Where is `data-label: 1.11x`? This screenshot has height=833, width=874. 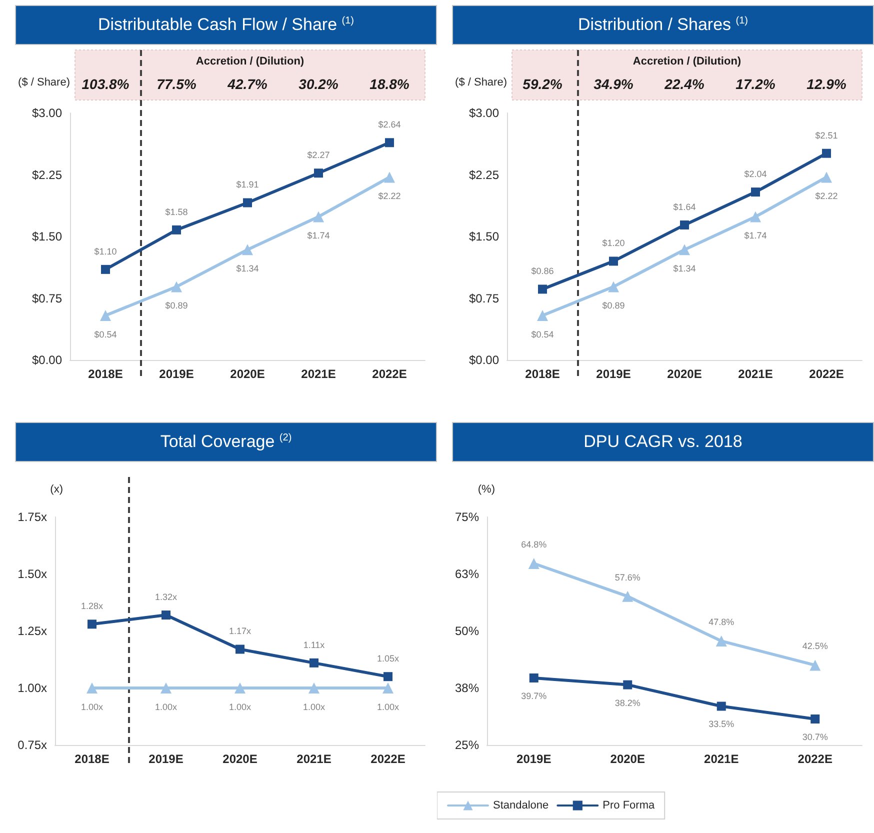 data-label: 1.11x is located at coordinates (314, 645).